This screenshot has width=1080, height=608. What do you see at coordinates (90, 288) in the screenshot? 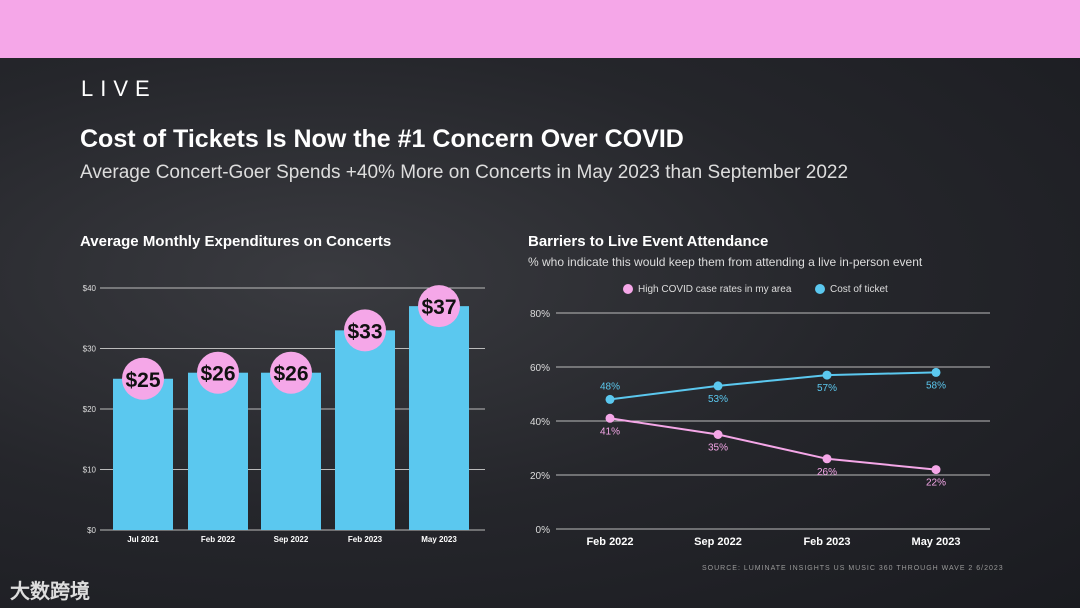
I see `y-tick-label: $40` at bounding box center [90, 288].